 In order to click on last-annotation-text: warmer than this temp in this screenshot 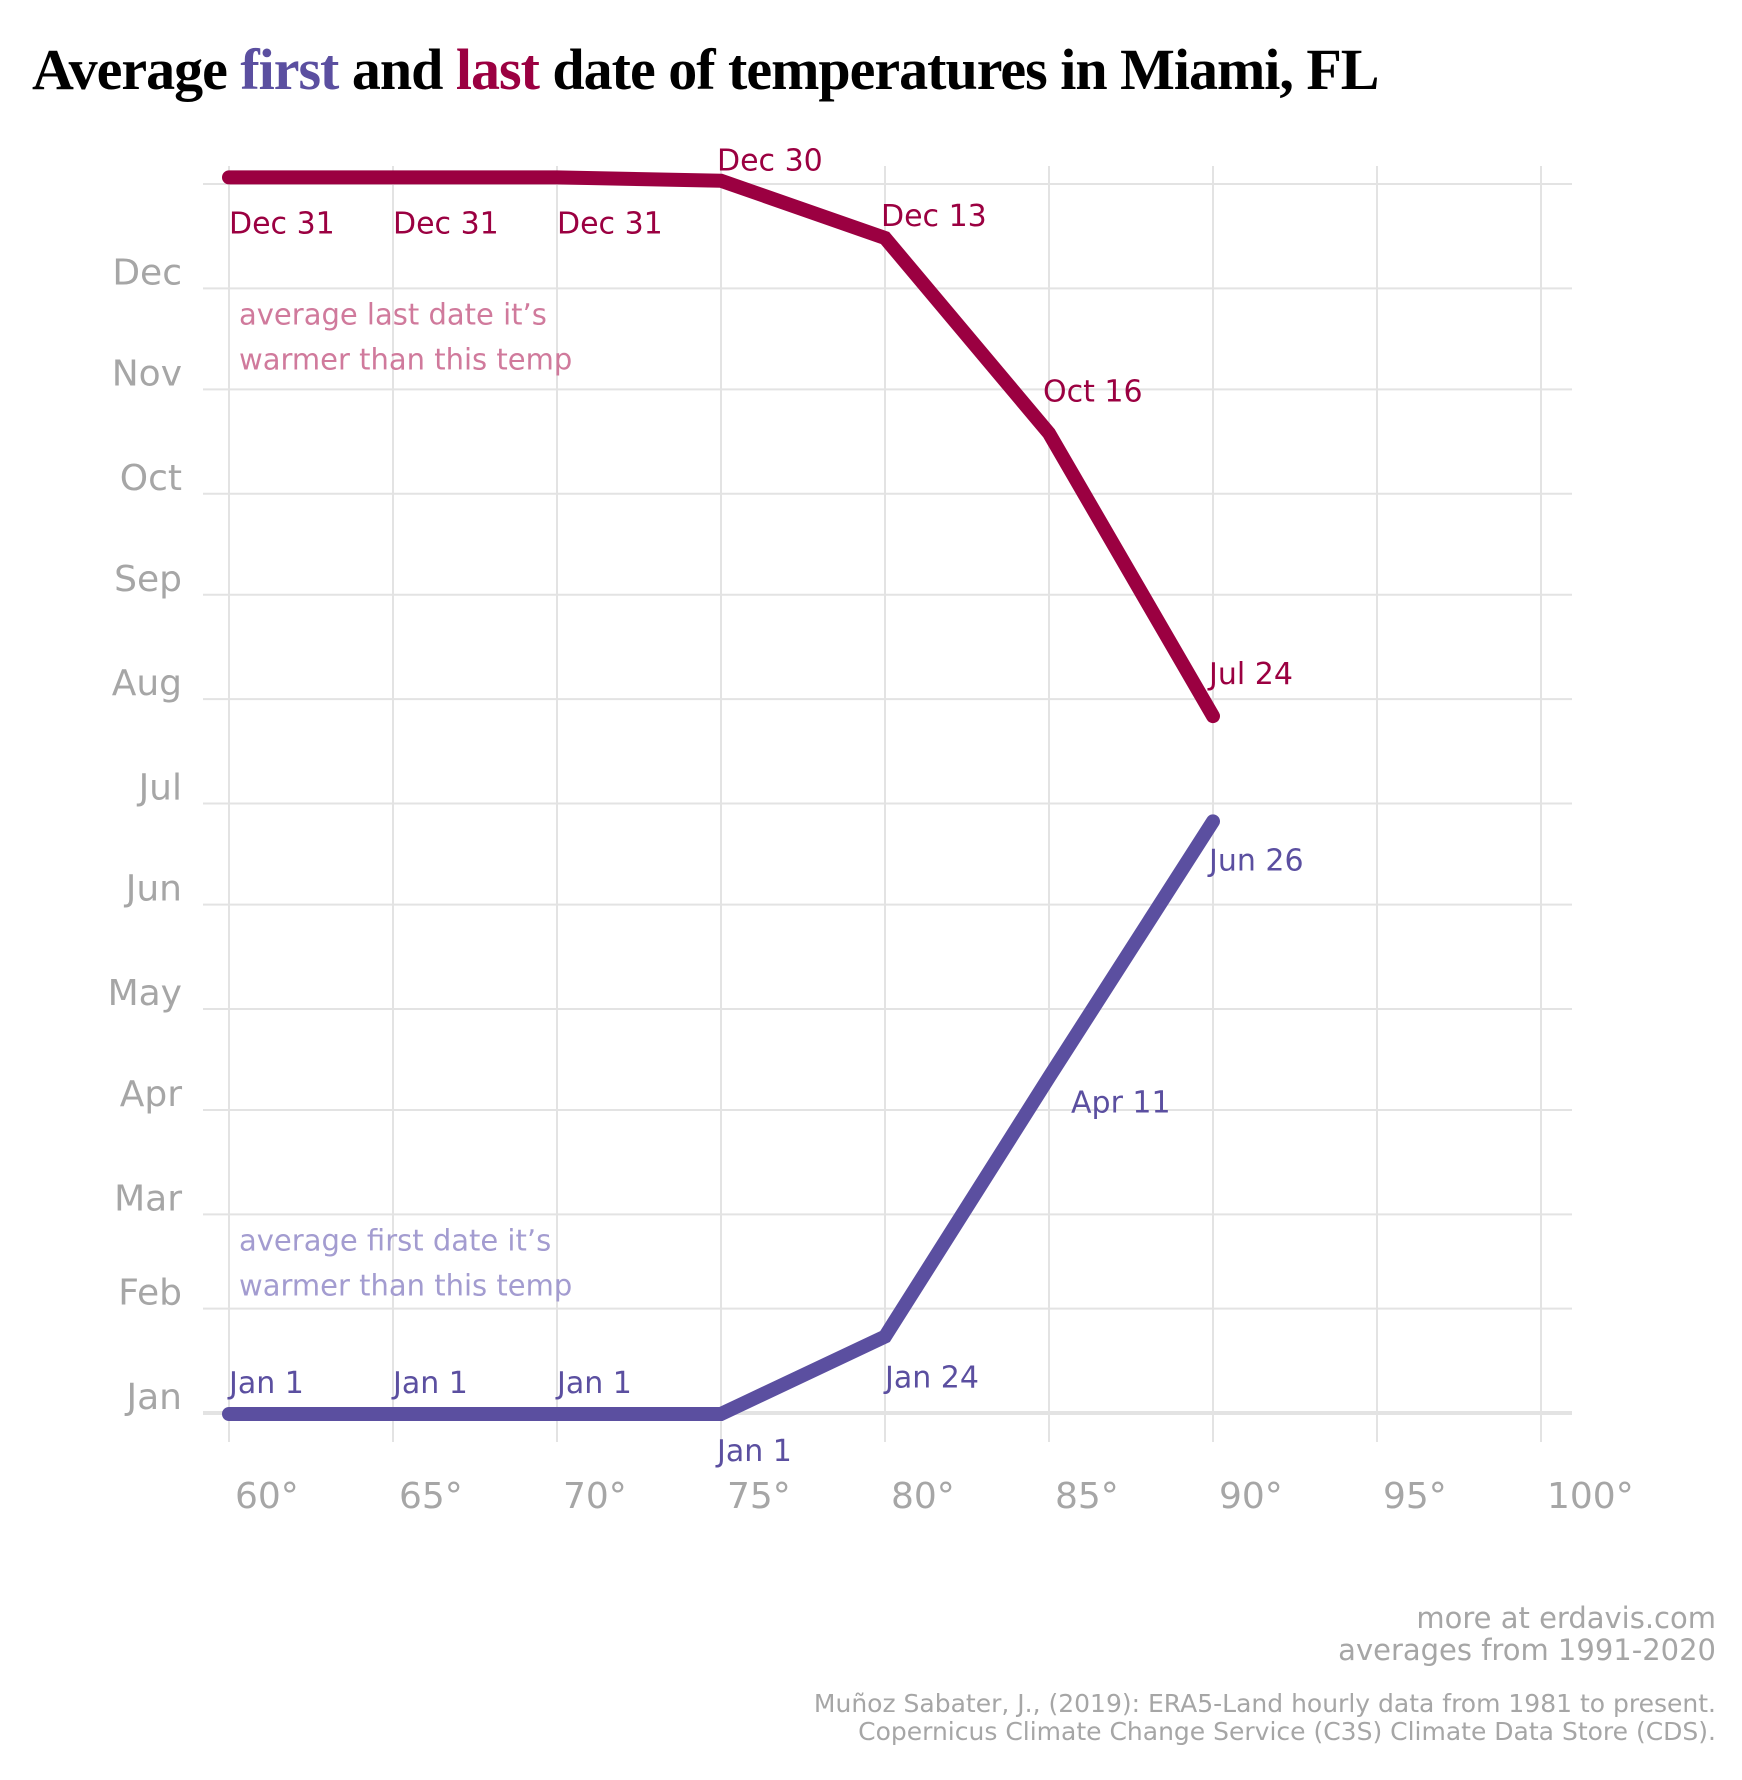, I will do `click(405, 359)`.